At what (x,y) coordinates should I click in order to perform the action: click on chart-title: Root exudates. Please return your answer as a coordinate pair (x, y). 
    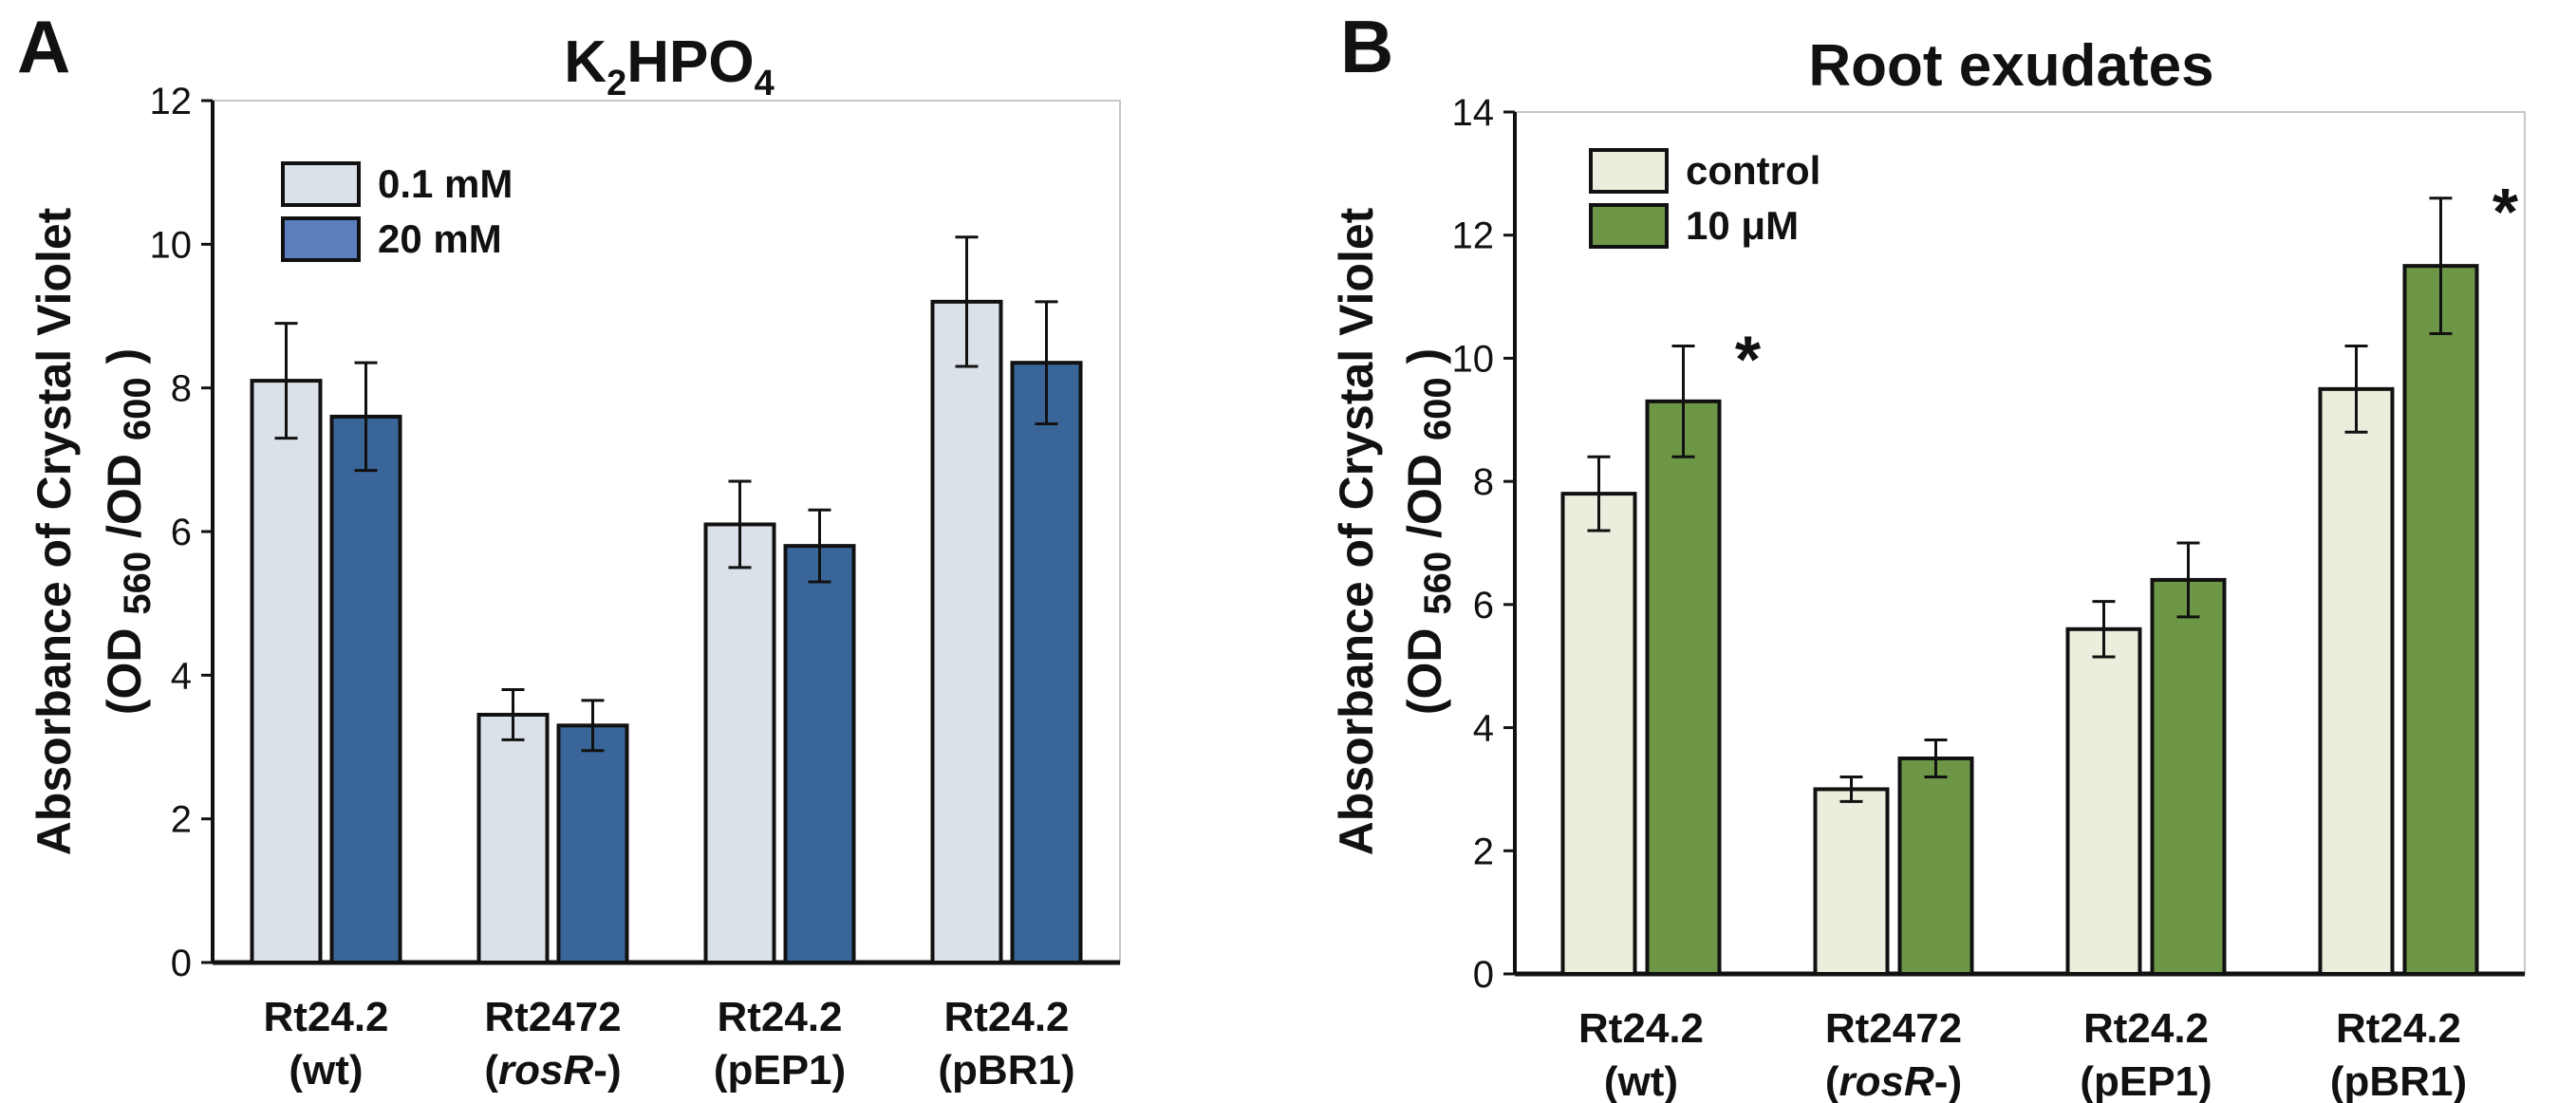
    Looking at the image, I should click on (2011, 66).